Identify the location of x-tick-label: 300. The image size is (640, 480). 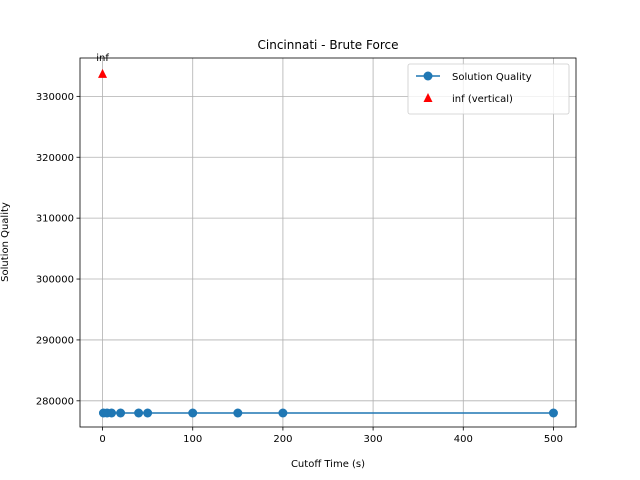
(373, 439).